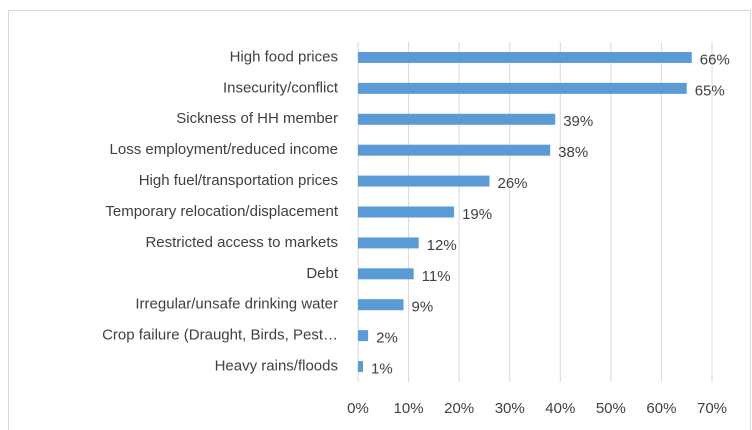 Image resolution: width=752 pixels, height=430 pixels. Describe the element at coordinates (661, 408) in the screenshot. I see `x-tick-label: 60%` at that location.